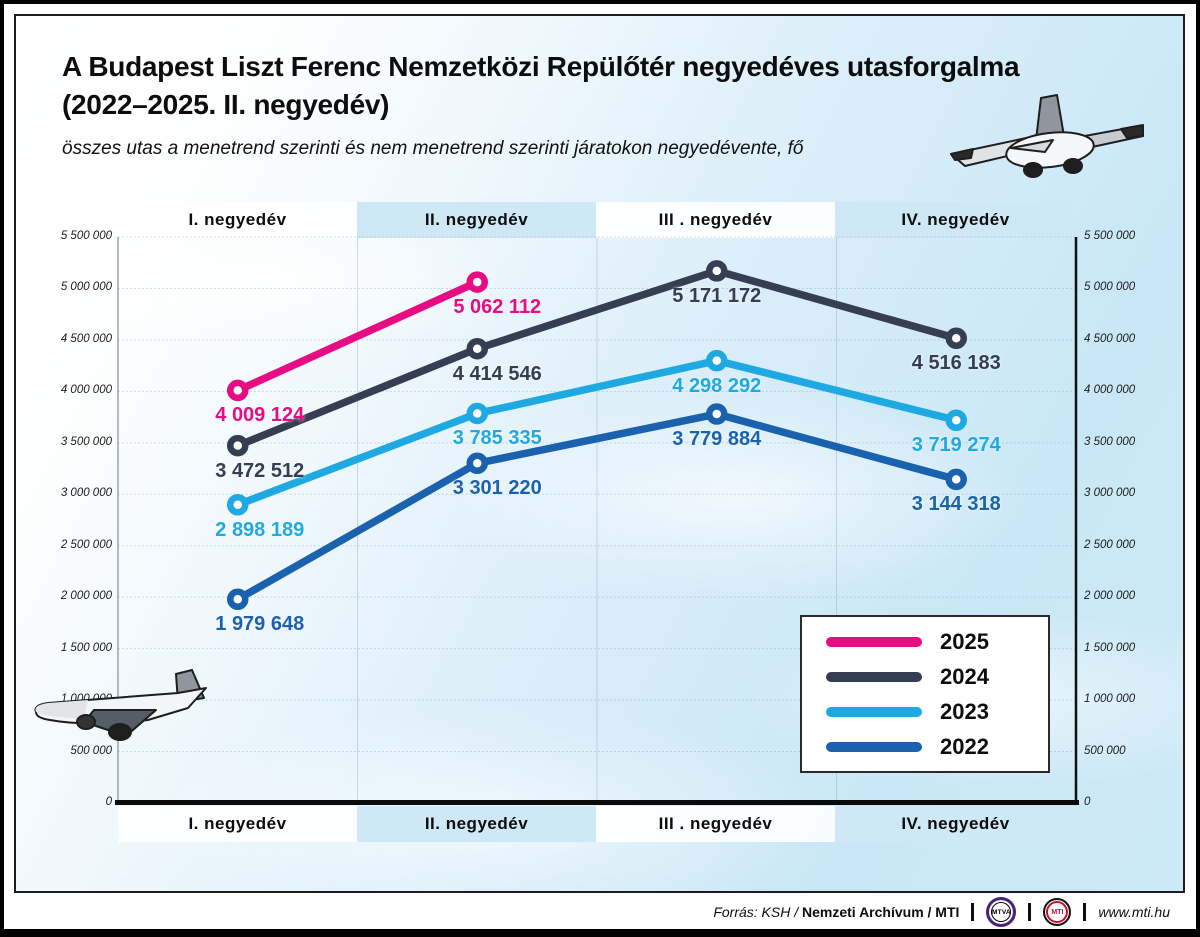 The height and width of the screenshot is (937, 1200). What do you see at coordinates (86, 647) in the screenshot?
I see `y-tick-label-left: 1 500 000` at bounding box center [86, 647].